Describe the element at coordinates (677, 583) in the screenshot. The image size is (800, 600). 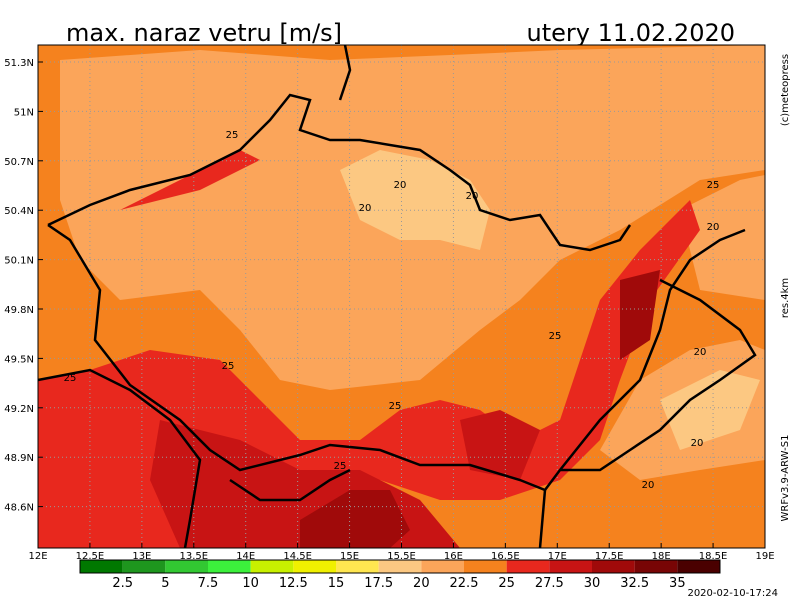
I see `colorbar-label: 35` at that location.